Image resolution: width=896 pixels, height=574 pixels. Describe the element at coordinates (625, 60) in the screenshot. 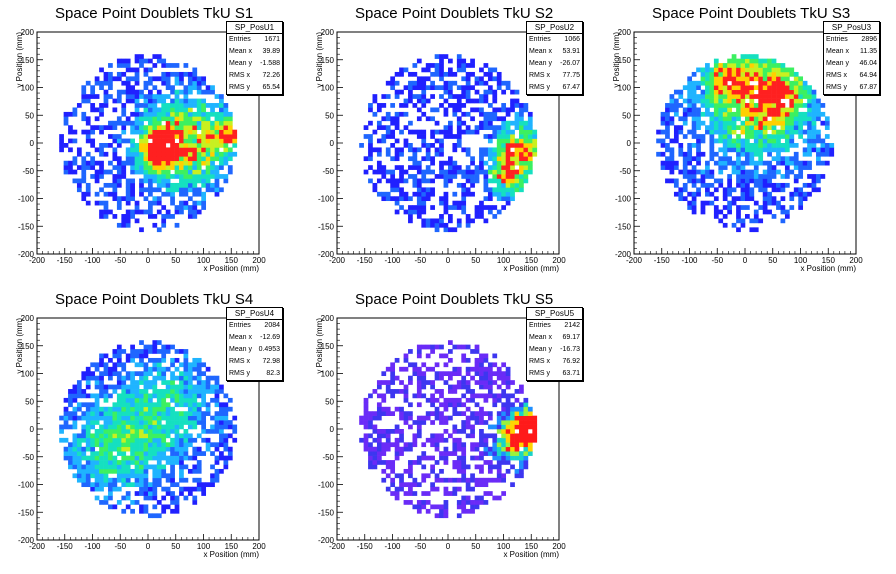

I see `y-tick-label: 150` at that location.